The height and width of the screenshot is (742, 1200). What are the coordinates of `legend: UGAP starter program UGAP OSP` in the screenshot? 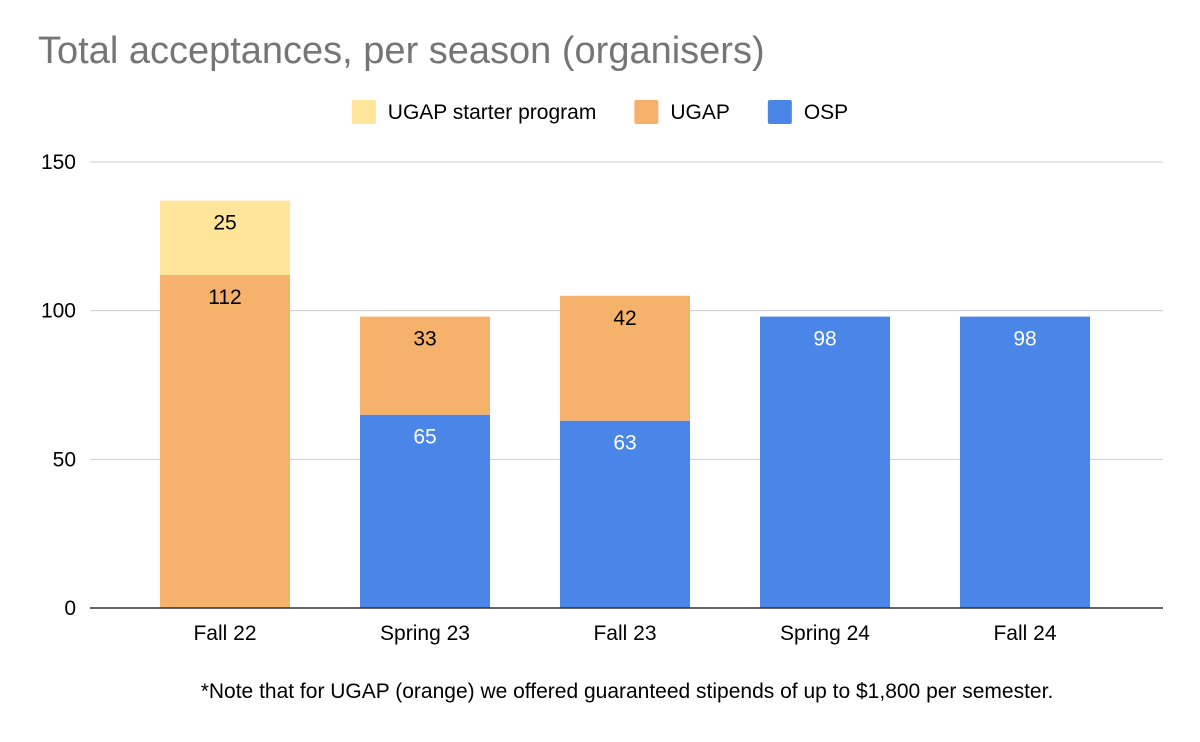 It's located at (599, 112).